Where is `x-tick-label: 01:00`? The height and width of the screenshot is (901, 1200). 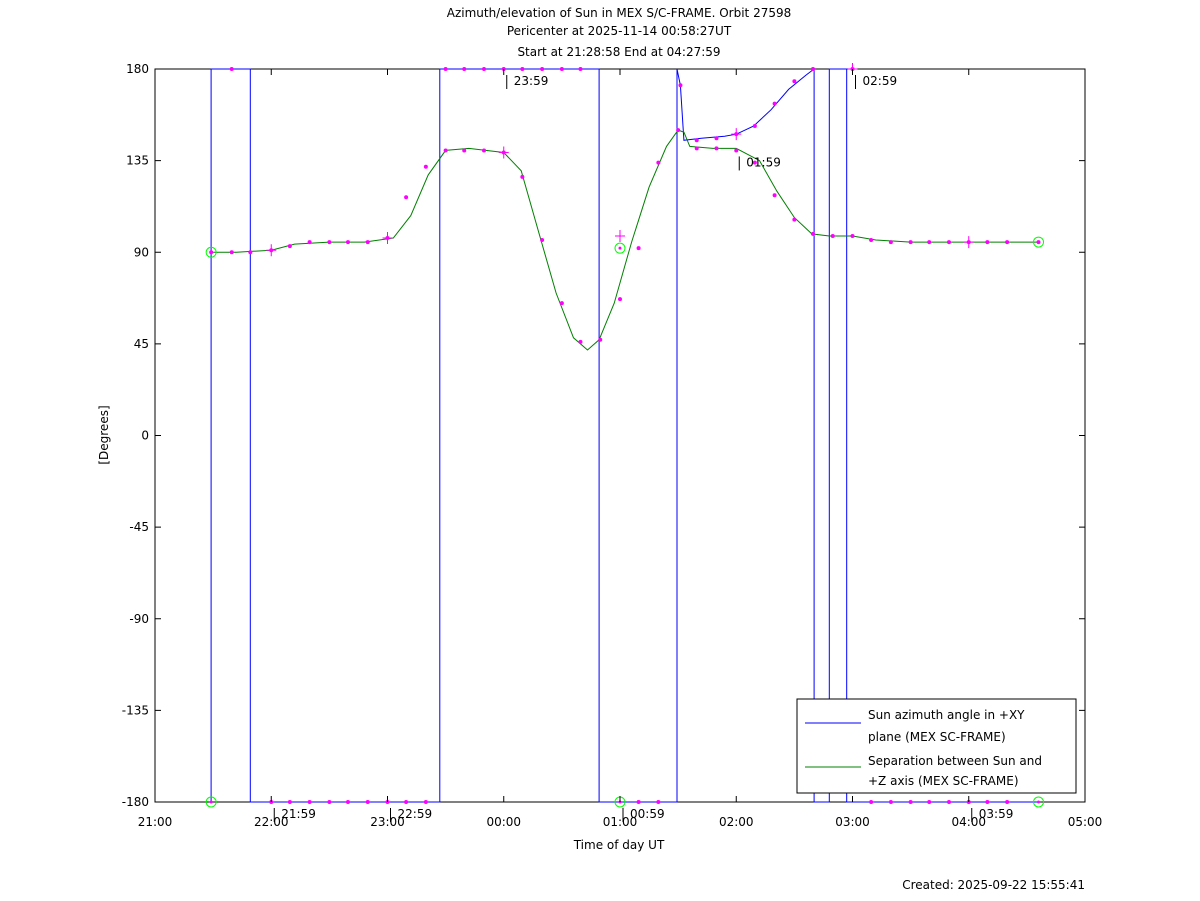
x-tick-label: 01:00 is located at coordinates (620, 822).